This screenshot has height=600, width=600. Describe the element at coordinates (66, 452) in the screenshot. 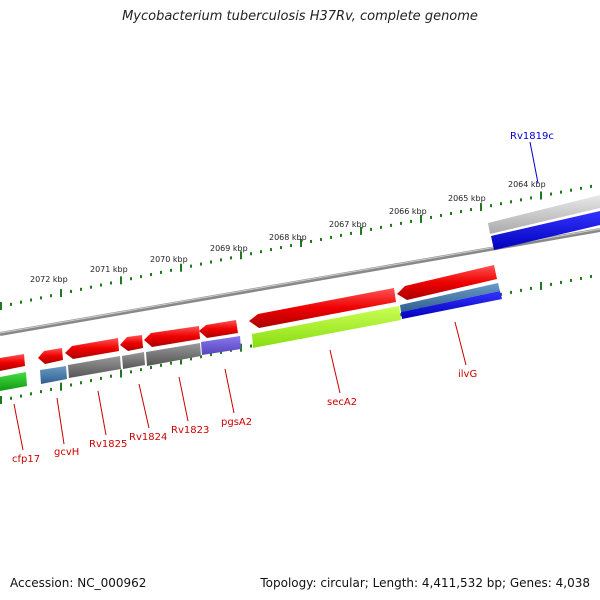

I see `gene-label-gcvh: gcvH` at that location.